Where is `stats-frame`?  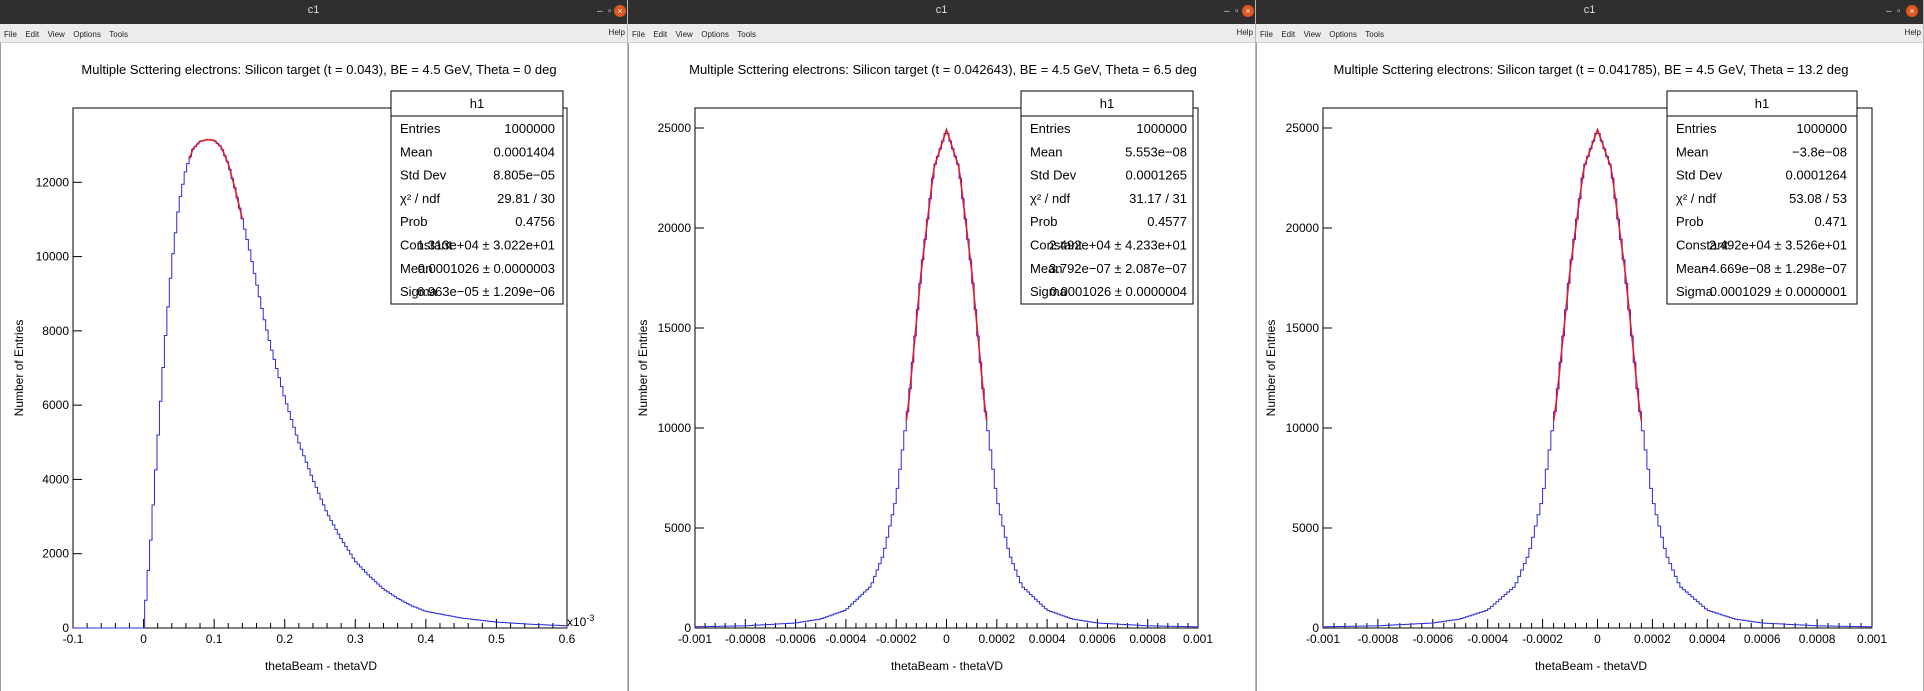
stats-frame is located at coordinates (1107, 197).